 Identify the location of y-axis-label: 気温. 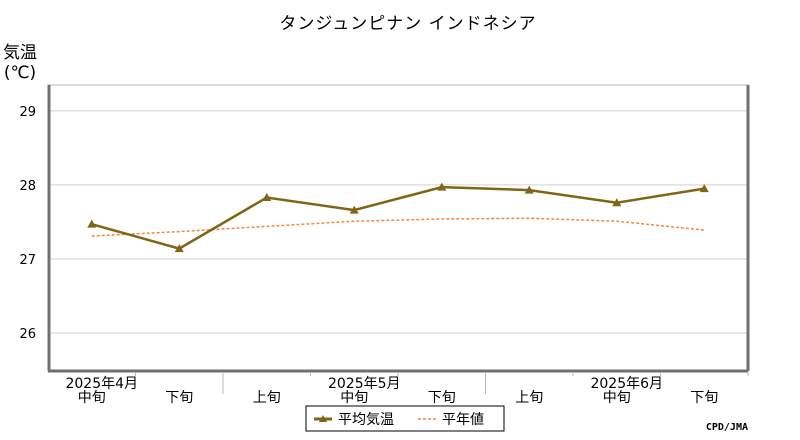
(20, 53).